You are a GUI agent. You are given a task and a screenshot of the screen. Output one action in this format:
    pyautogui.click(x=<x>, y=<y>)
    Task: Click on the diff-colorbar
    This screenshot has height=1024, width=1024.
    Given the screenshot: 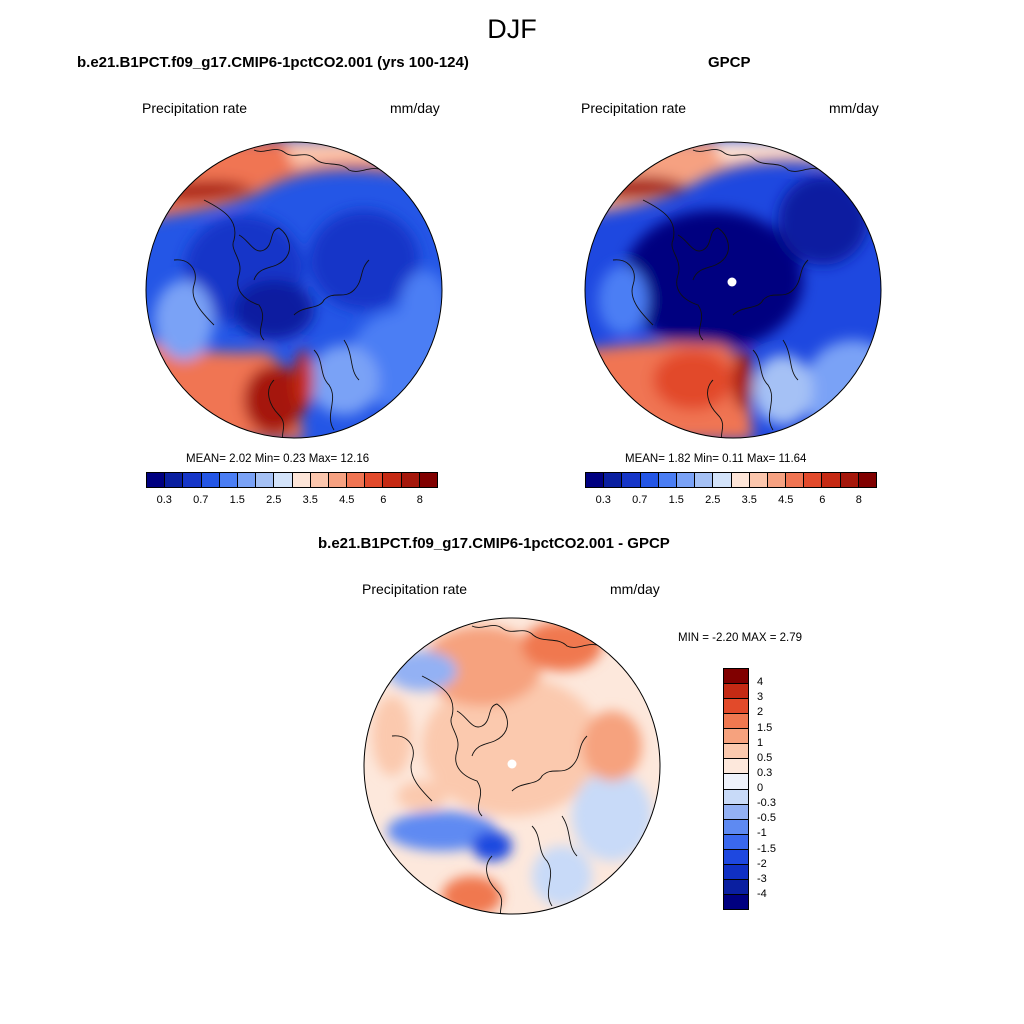 What is the action you would take?
    pyautogui.click(x=736, y=789)
    